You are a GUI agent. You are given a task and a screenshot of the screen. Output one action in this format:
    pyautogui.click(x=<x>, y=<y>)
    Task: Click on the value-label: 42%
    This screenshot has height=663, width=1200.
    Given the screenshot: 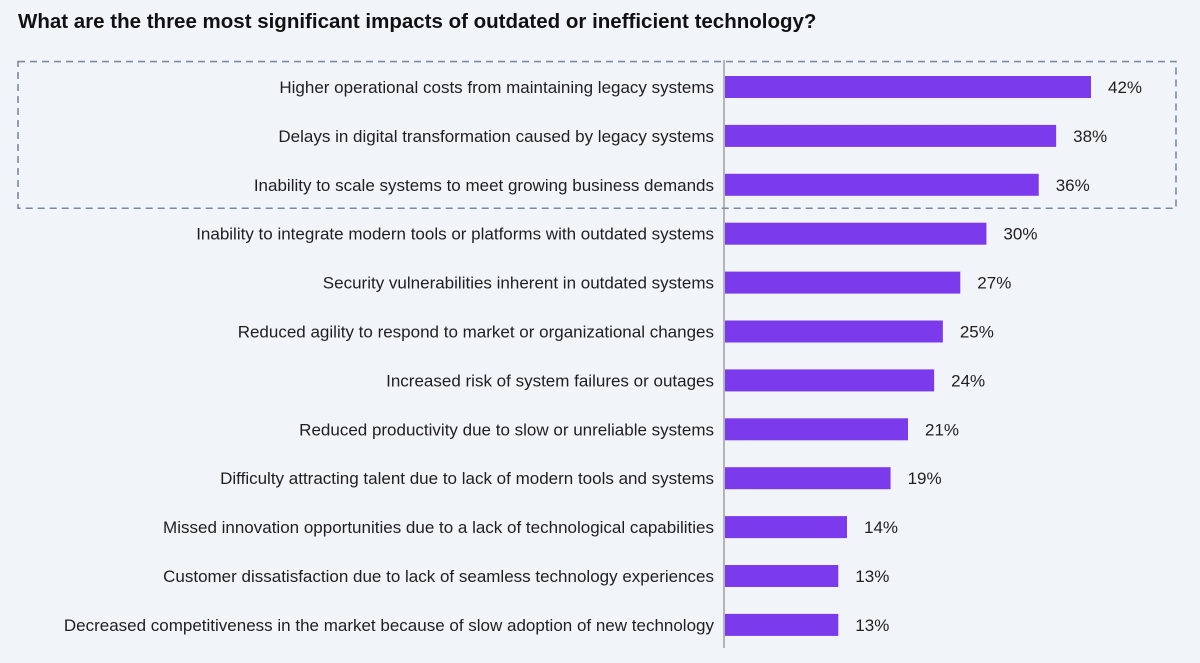 What is the action you would take?
    pyautogui.click(x=1125, y=87)
    